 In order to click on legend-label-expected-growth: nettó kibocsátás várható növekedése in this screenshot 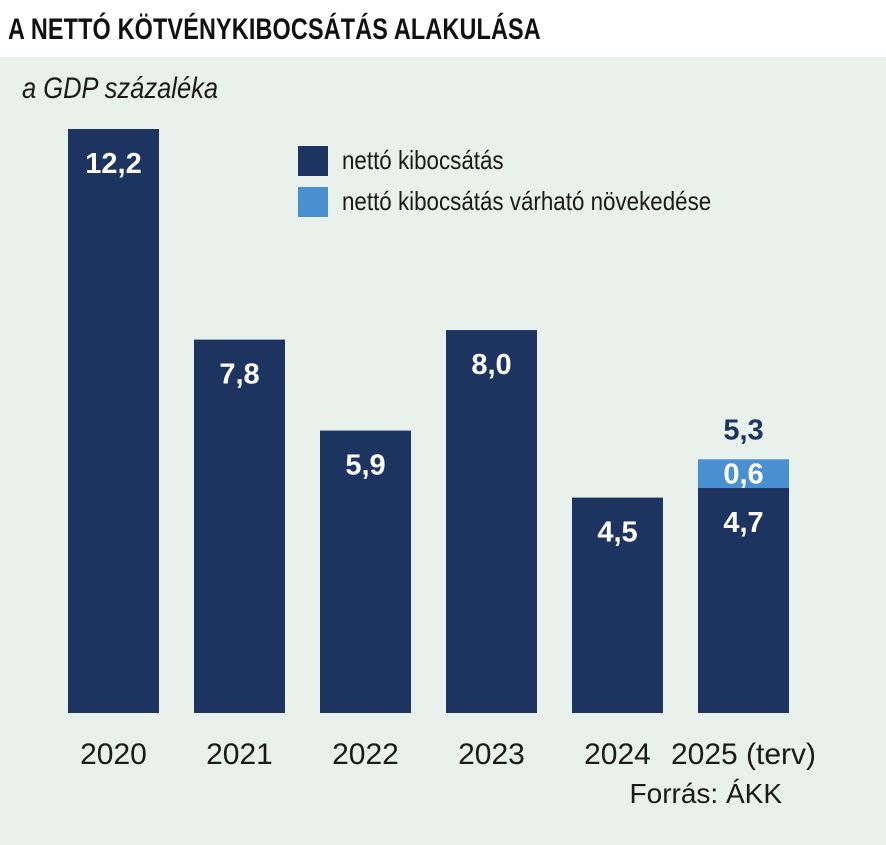, I will do `click(527, 201)`.